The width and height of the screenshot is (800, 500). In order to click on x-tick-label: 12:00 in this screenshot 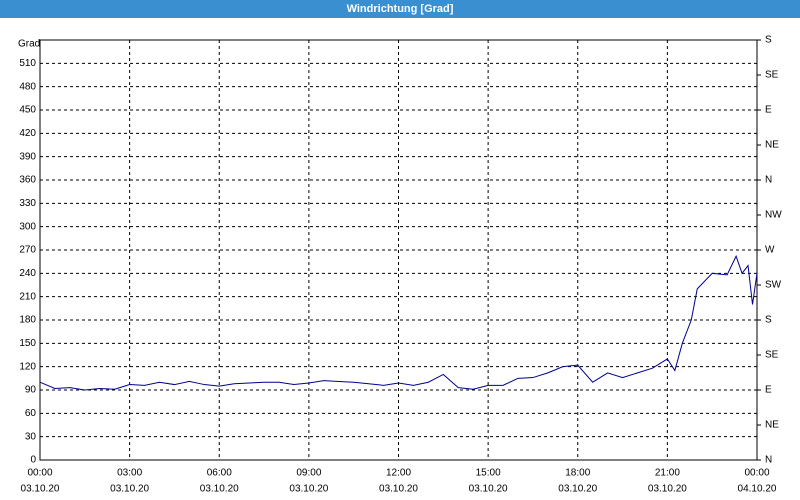, I will do `click(398, 473)`.